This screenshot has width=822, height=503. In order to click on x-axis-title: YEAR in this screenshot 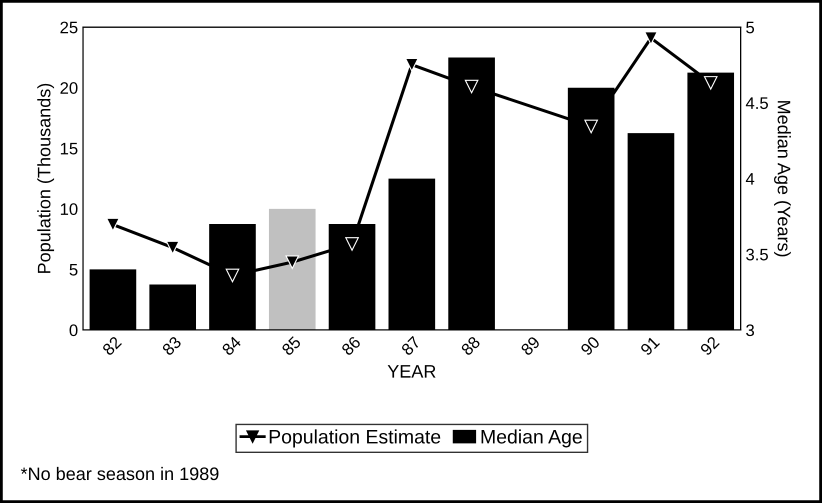, I will do `click(412, 371)`.